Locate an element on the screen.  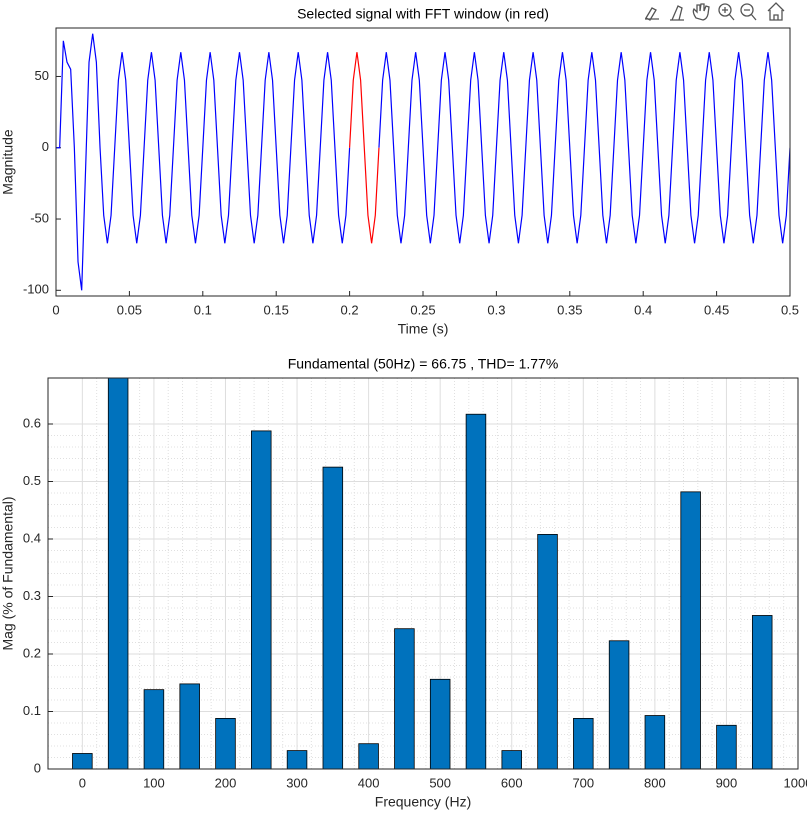
x-tick-label: 0.35 is located at coordinates (569, 309).